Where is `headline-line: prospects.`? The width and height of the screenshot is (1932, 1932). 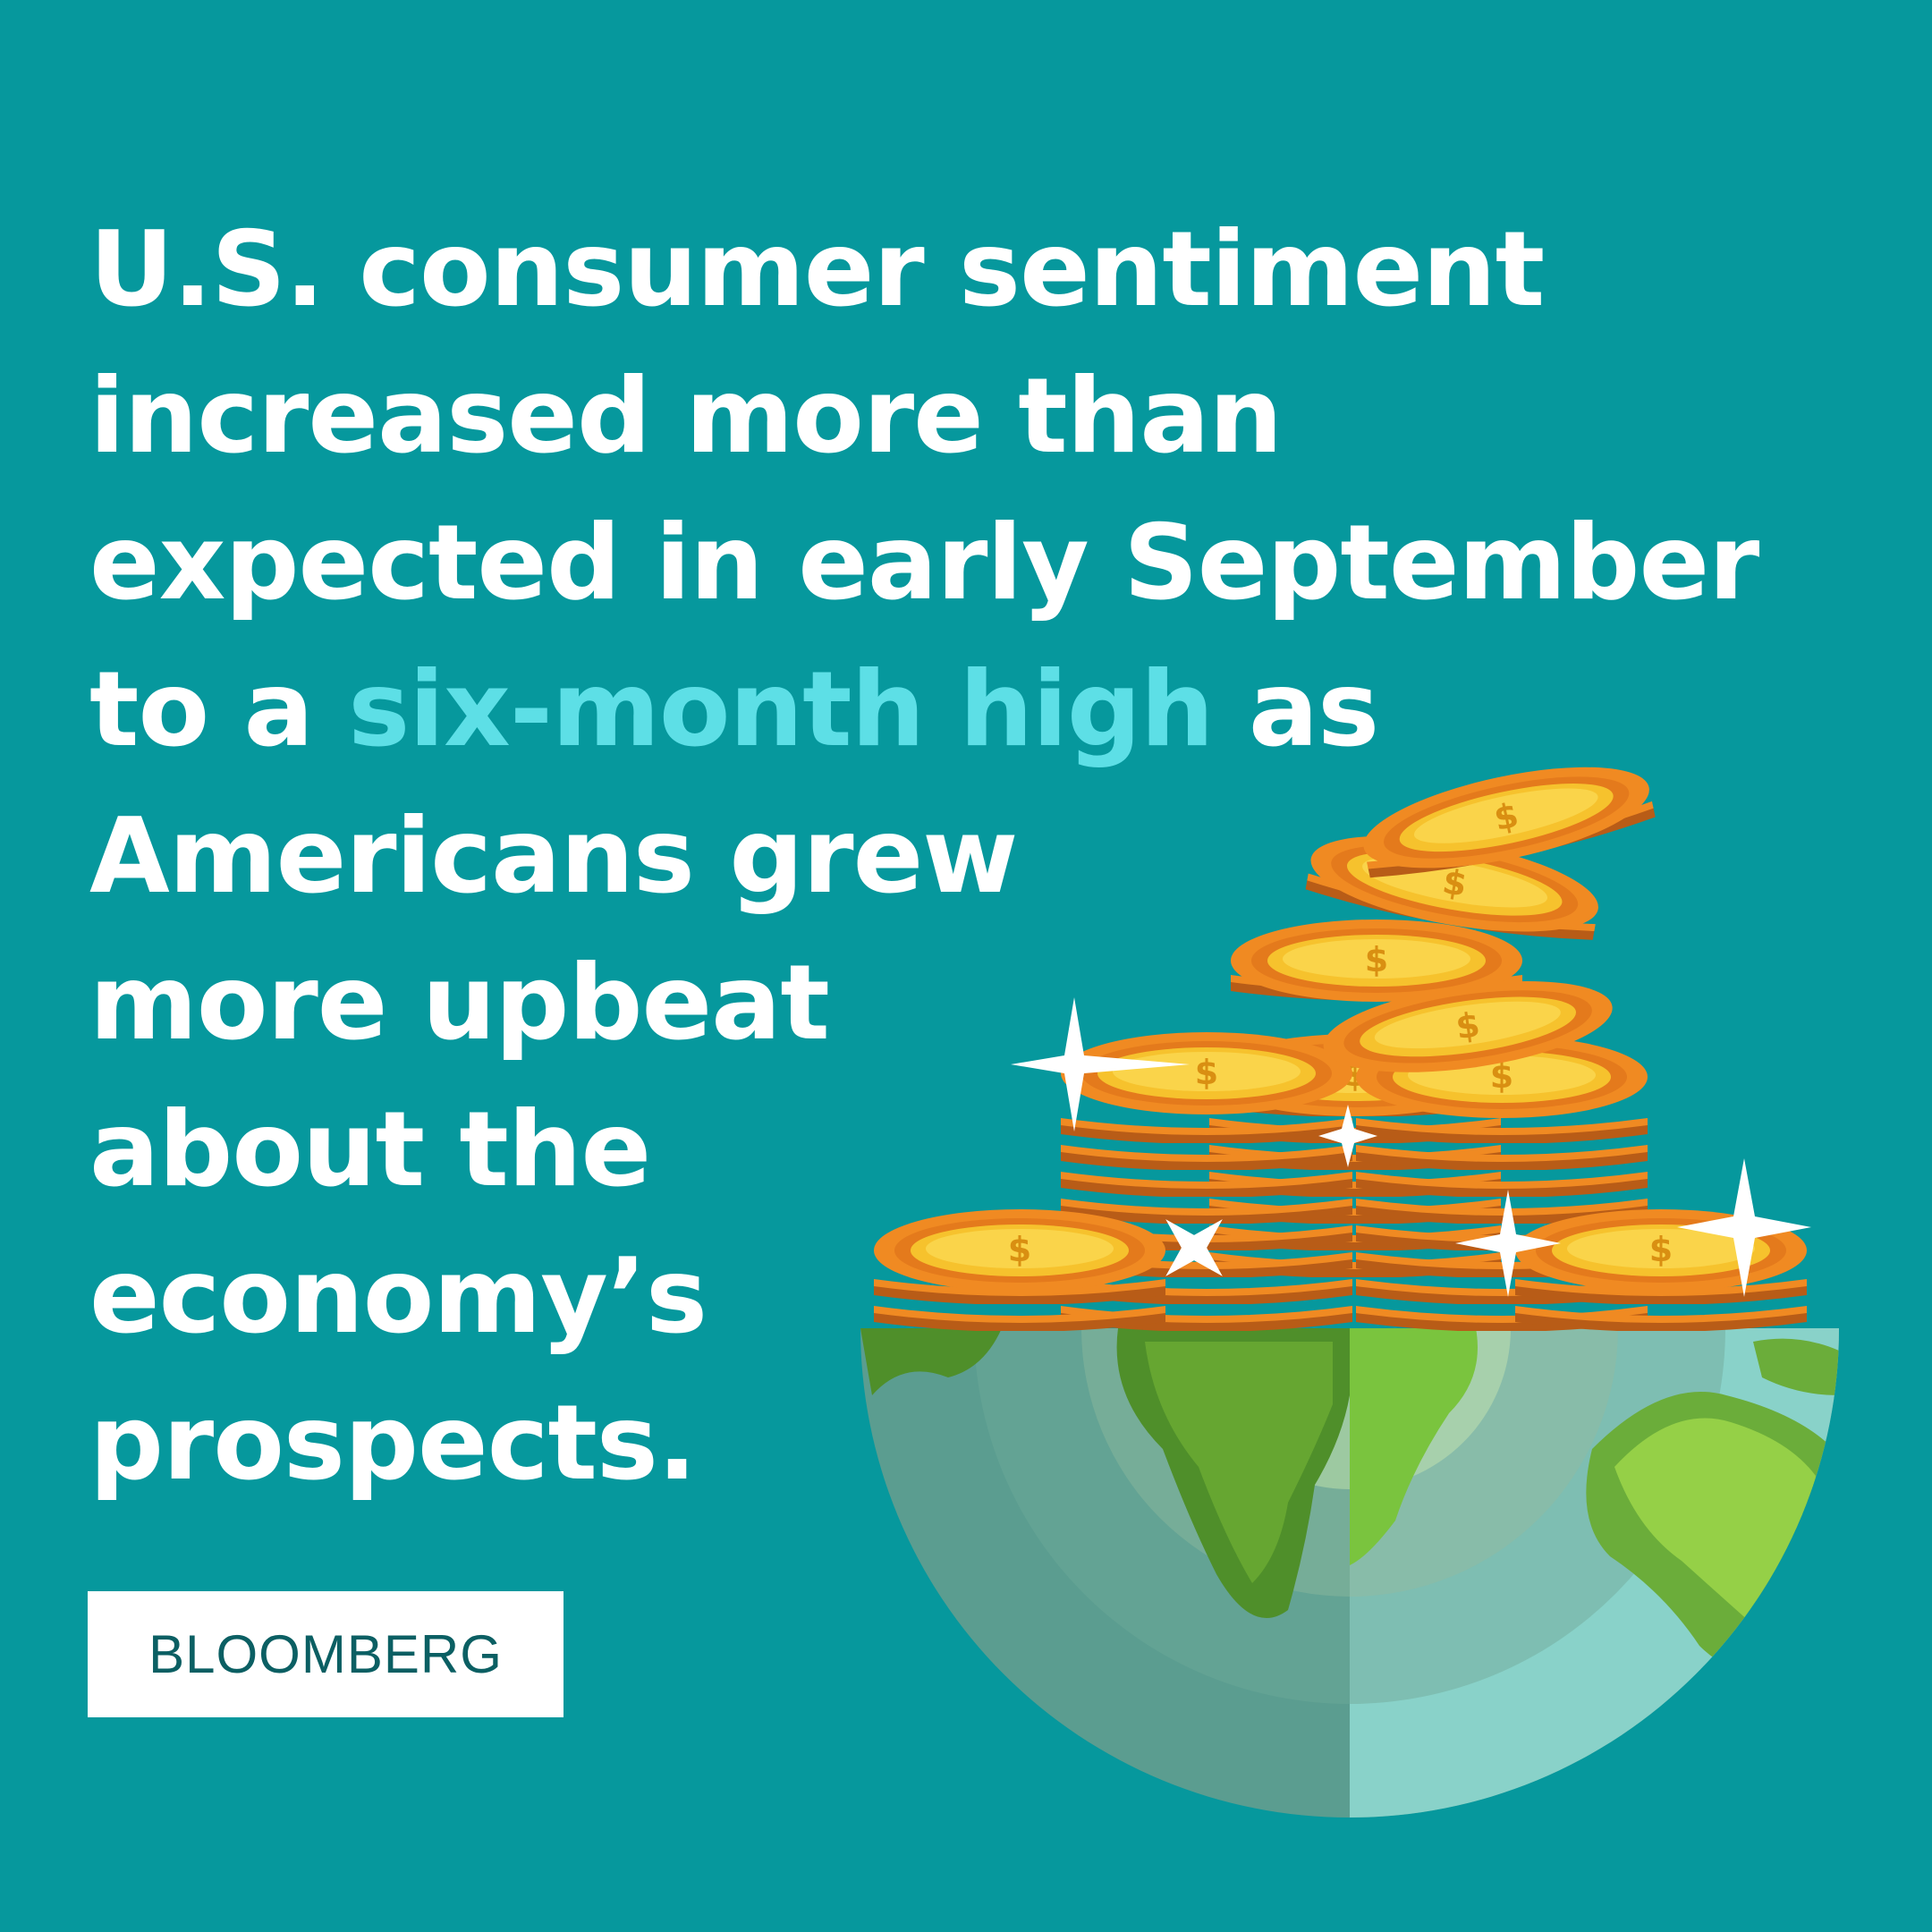
headline-line: prospects. is located at coordinates (393, 1443).